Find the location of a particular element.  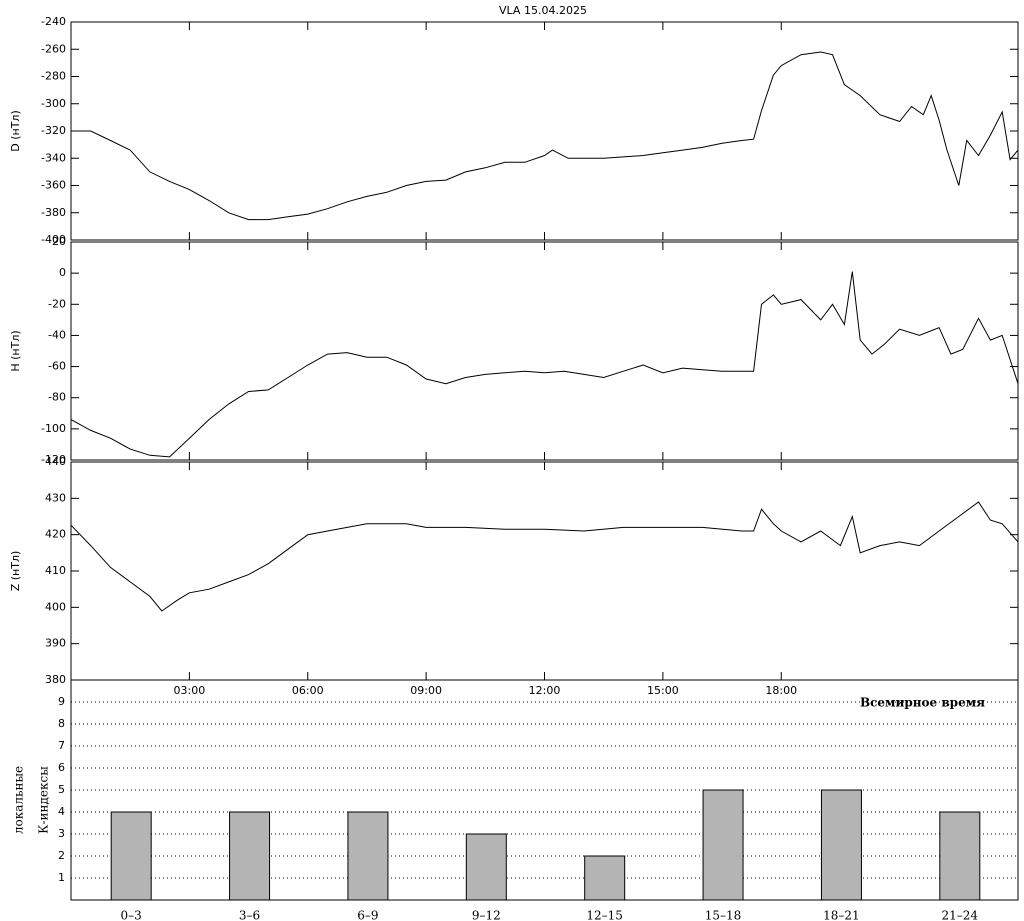

x-tick-label: 12:00 is located at coordinates (545, 690).